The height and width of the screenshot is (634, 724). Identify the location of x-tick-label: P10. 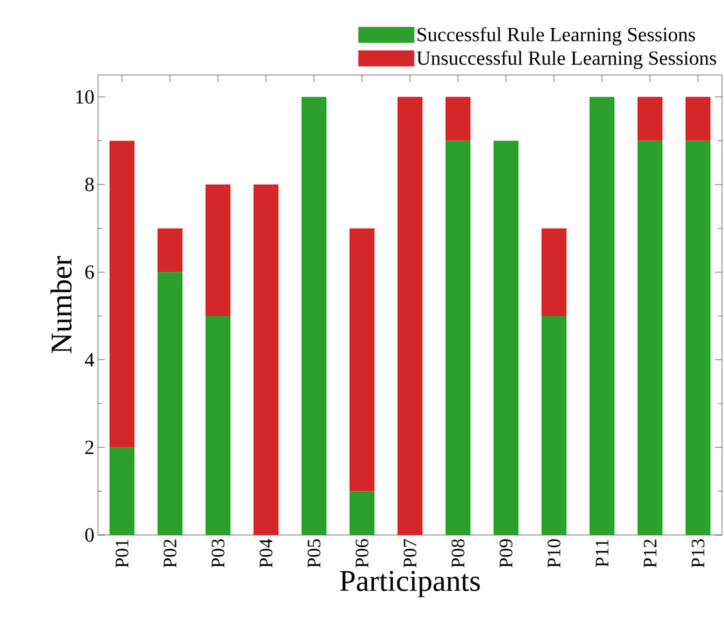
(554, 553).